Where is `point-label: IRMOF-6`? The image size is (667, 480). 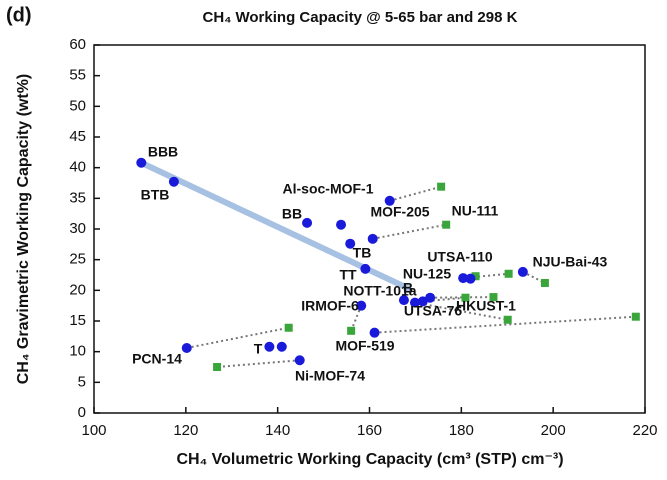 point-label: IRMOF-6 is located at coordinates (330, 306).